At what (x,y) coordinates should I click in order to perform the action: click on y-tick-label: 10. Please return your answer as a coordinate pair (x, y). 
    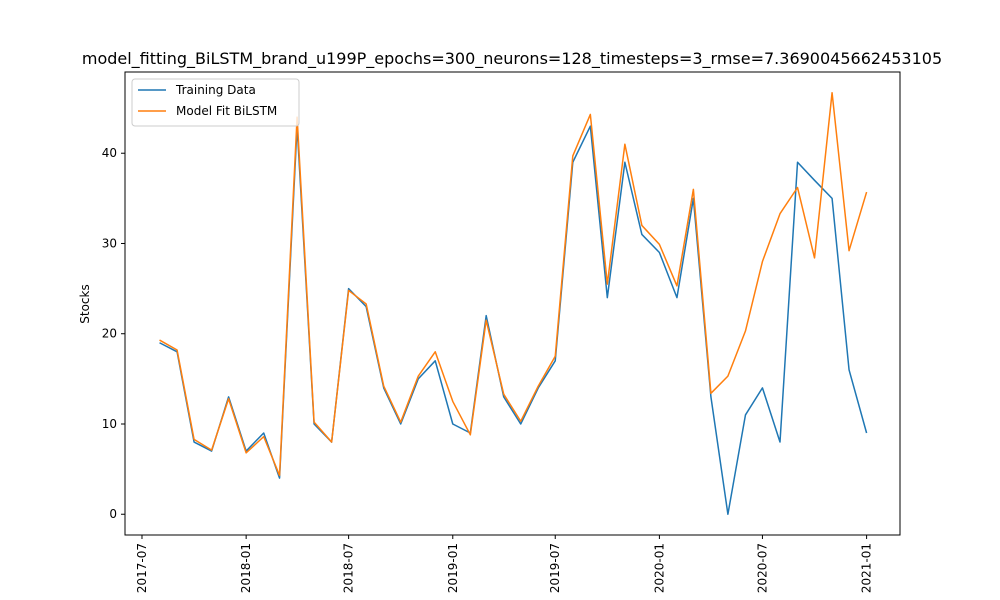
    Looking at the image, I should click on (109, 424).